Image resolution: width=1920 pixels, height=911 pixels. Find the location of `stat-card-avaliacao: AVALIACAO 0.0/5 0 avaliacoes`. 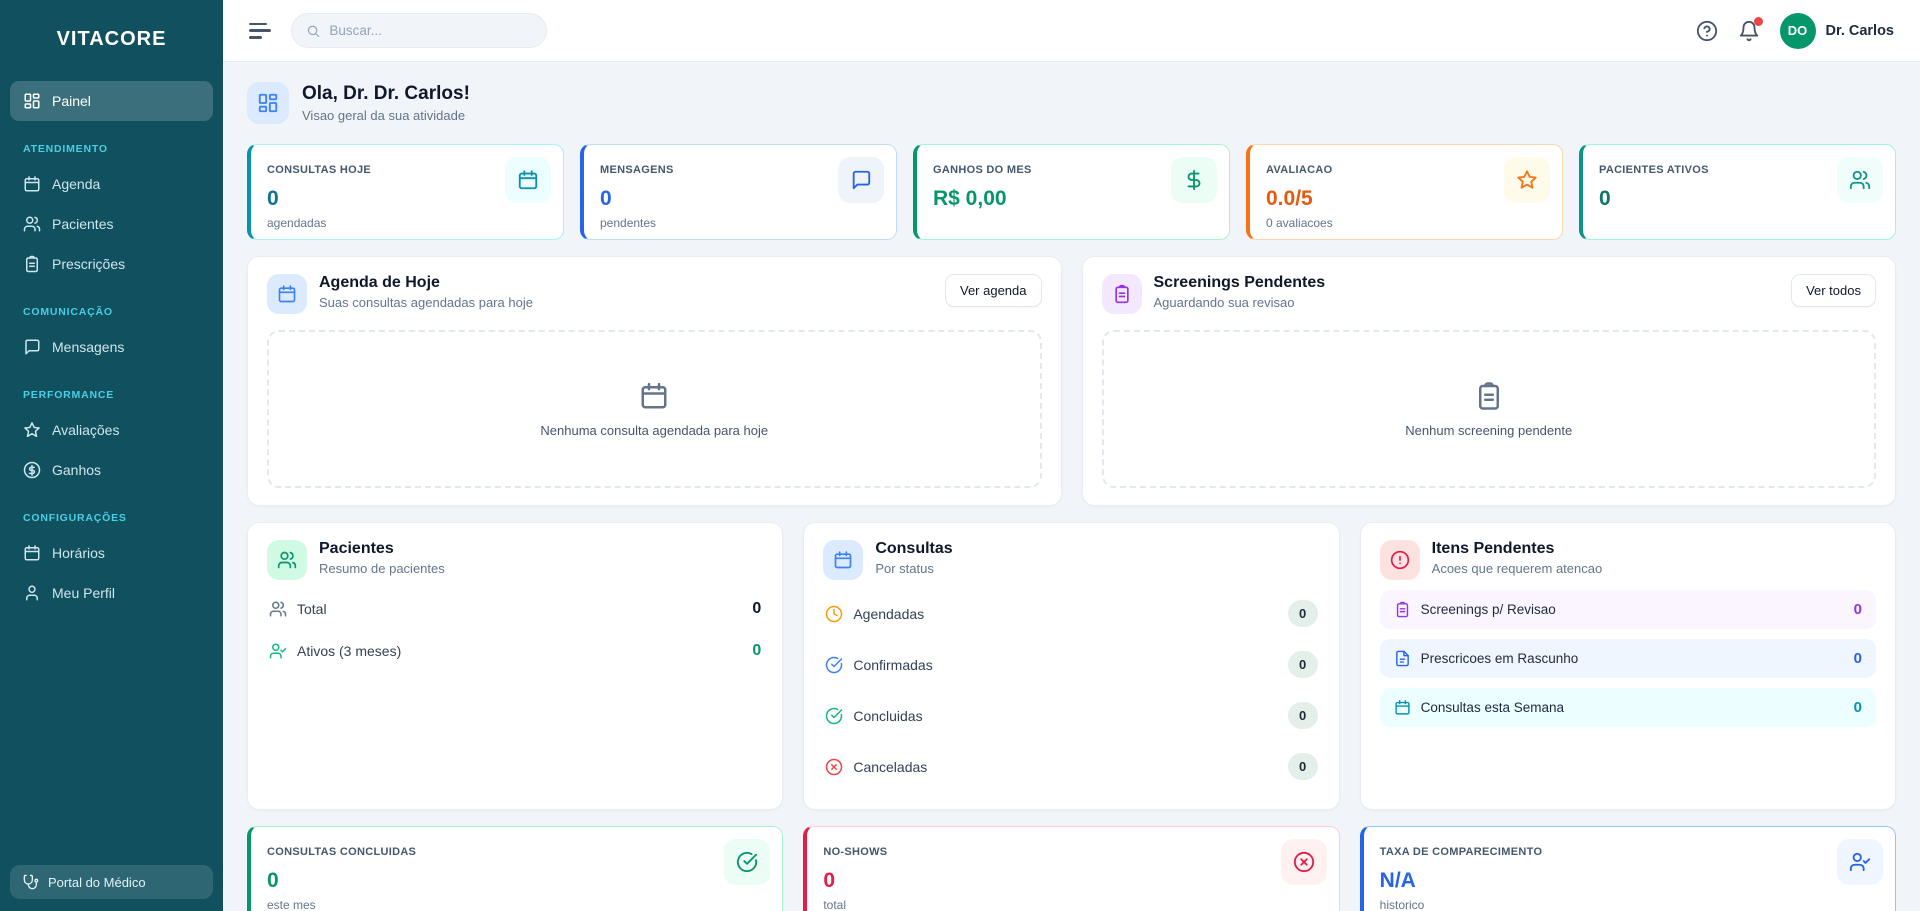

stat-card-avaliacao: AVALIACAO 0.0/5 0 avaliacoes is located at coordinates (1404, 192).